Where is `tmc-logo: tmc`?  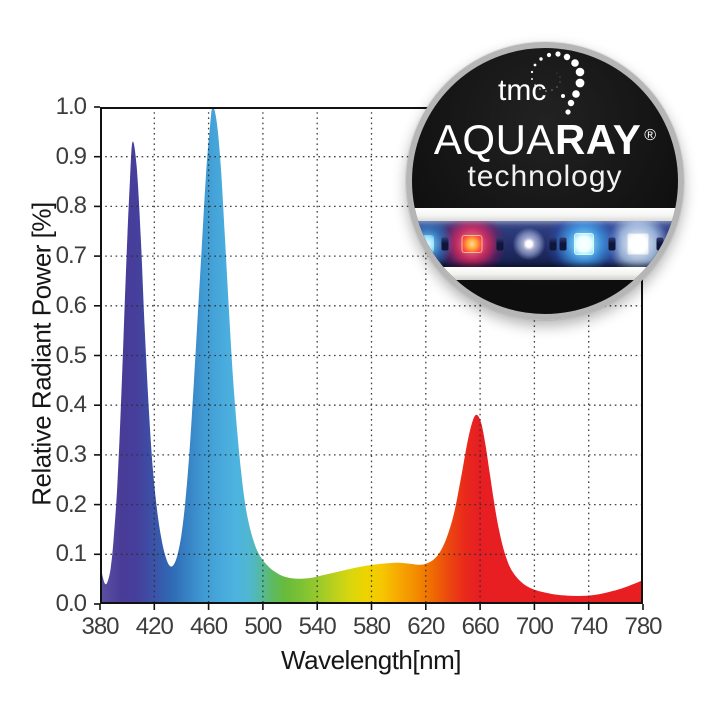 tmc-logo: tmc is located at coordinates (522, 104).